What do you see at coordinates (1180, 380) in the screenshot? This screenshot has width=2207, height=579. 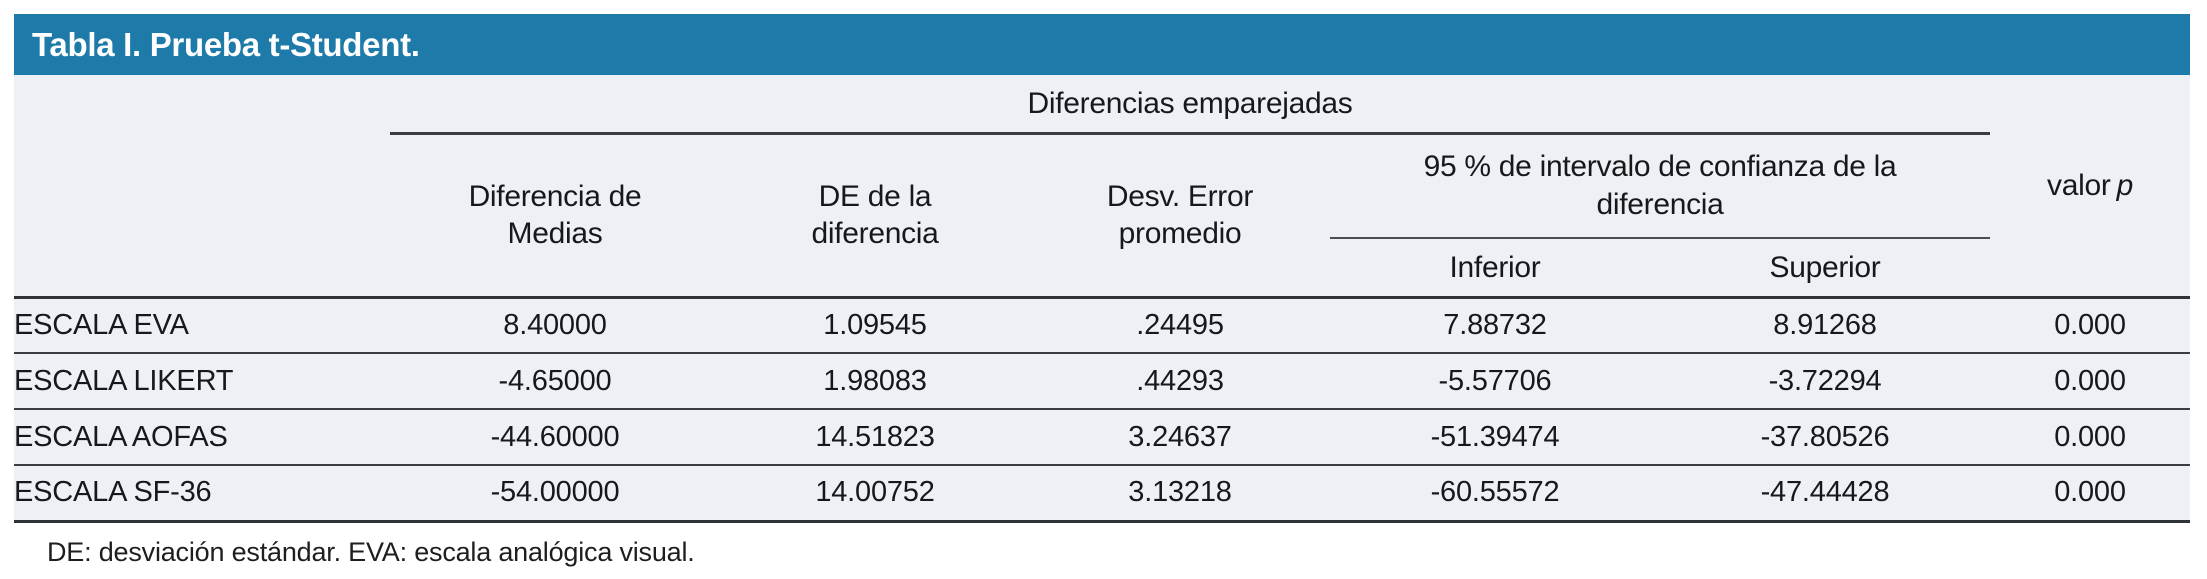 I see `table-cell: .44293` at bounding box center [1180, 380].